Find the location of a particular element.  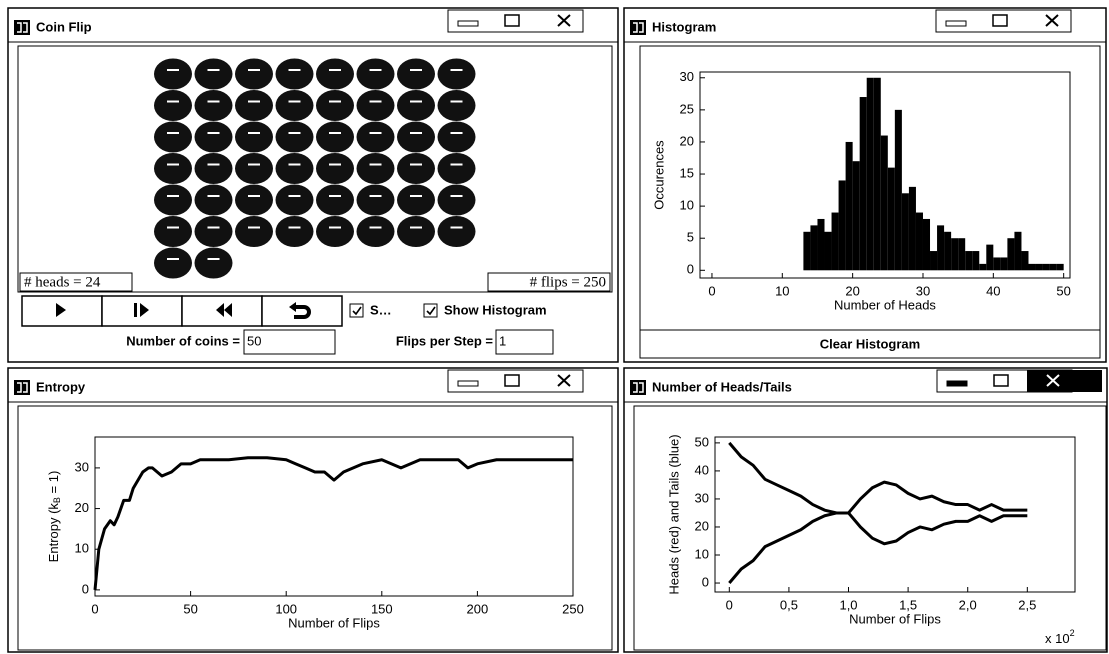

checkbox-histogram: Show Histogram is located at coordinates (485, 310).